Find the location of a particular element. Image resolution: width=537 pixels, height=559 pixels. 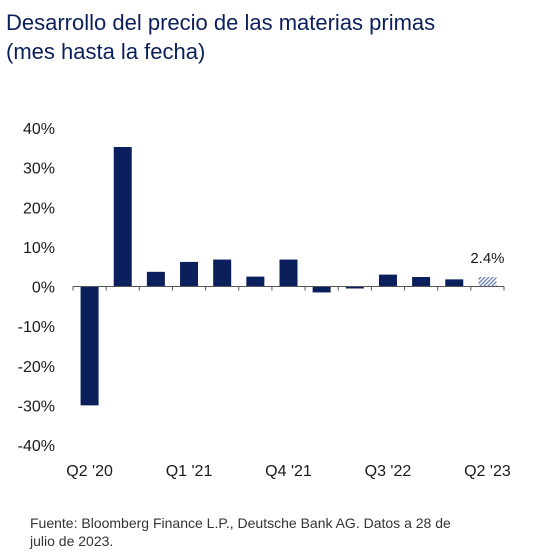

x-tick-label: Q2 '20 is located at coordinates (89, 471).